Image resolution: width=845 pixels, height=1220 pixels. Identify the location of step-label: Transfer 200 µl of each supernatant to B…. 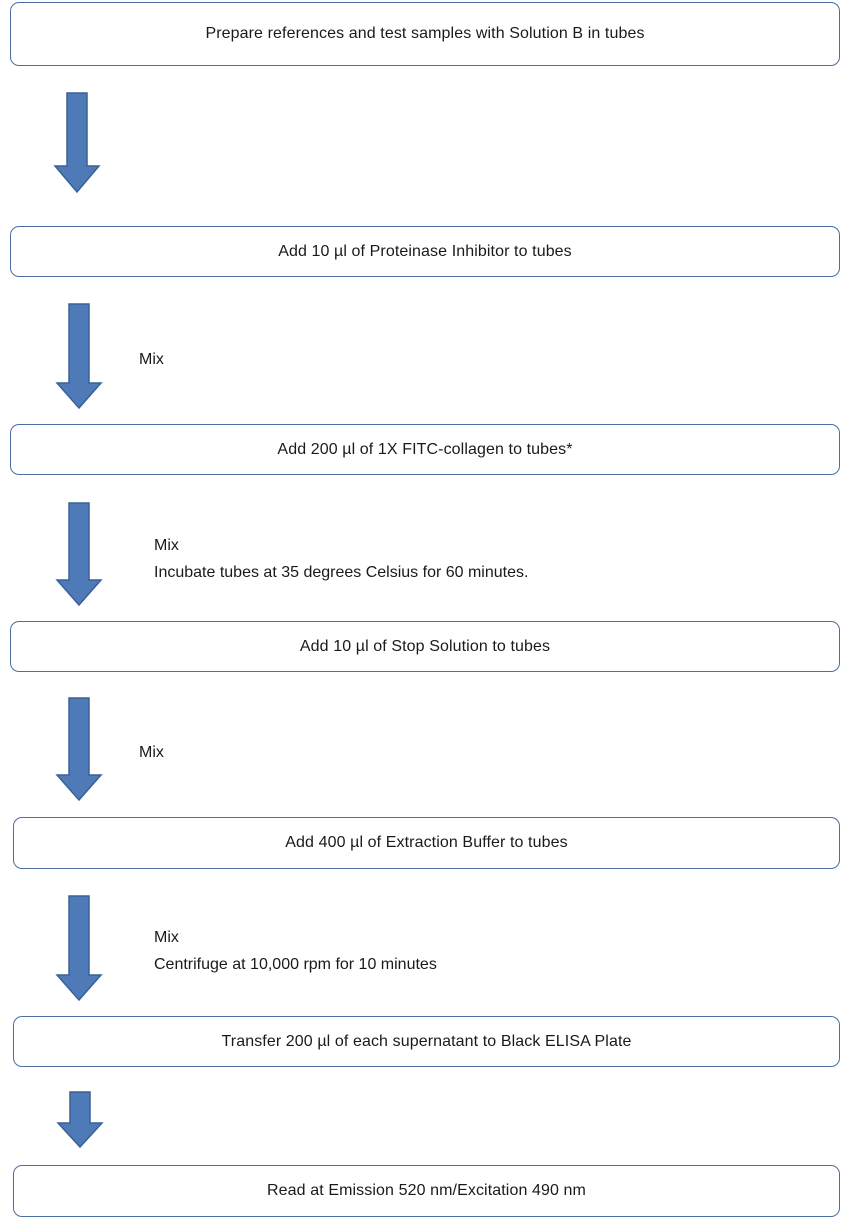
(426, 1041).